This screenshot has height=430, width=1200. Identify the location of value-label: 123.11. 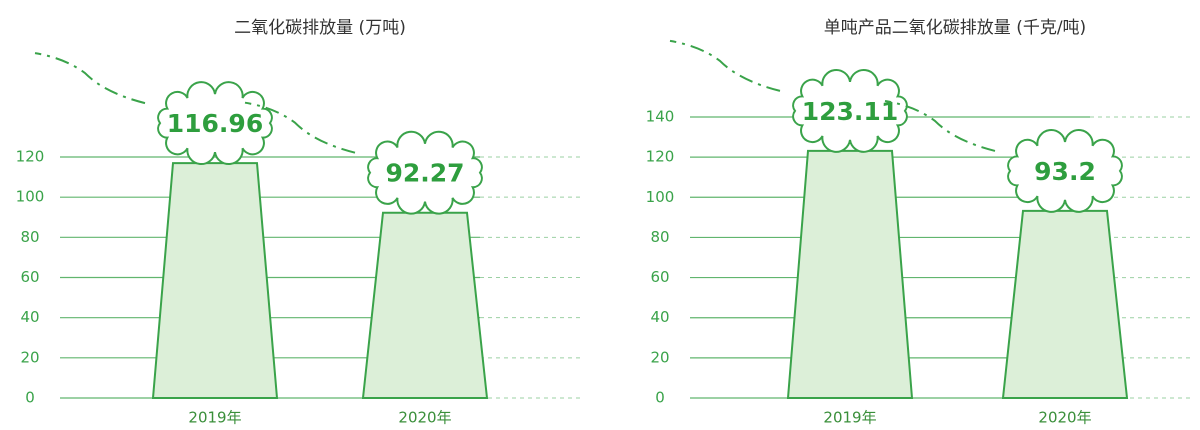
(850, 111).